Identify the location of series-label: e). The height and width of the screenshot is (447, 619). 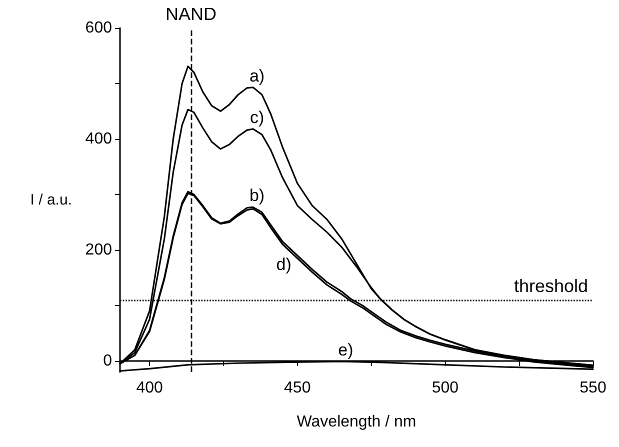
(346, 350).